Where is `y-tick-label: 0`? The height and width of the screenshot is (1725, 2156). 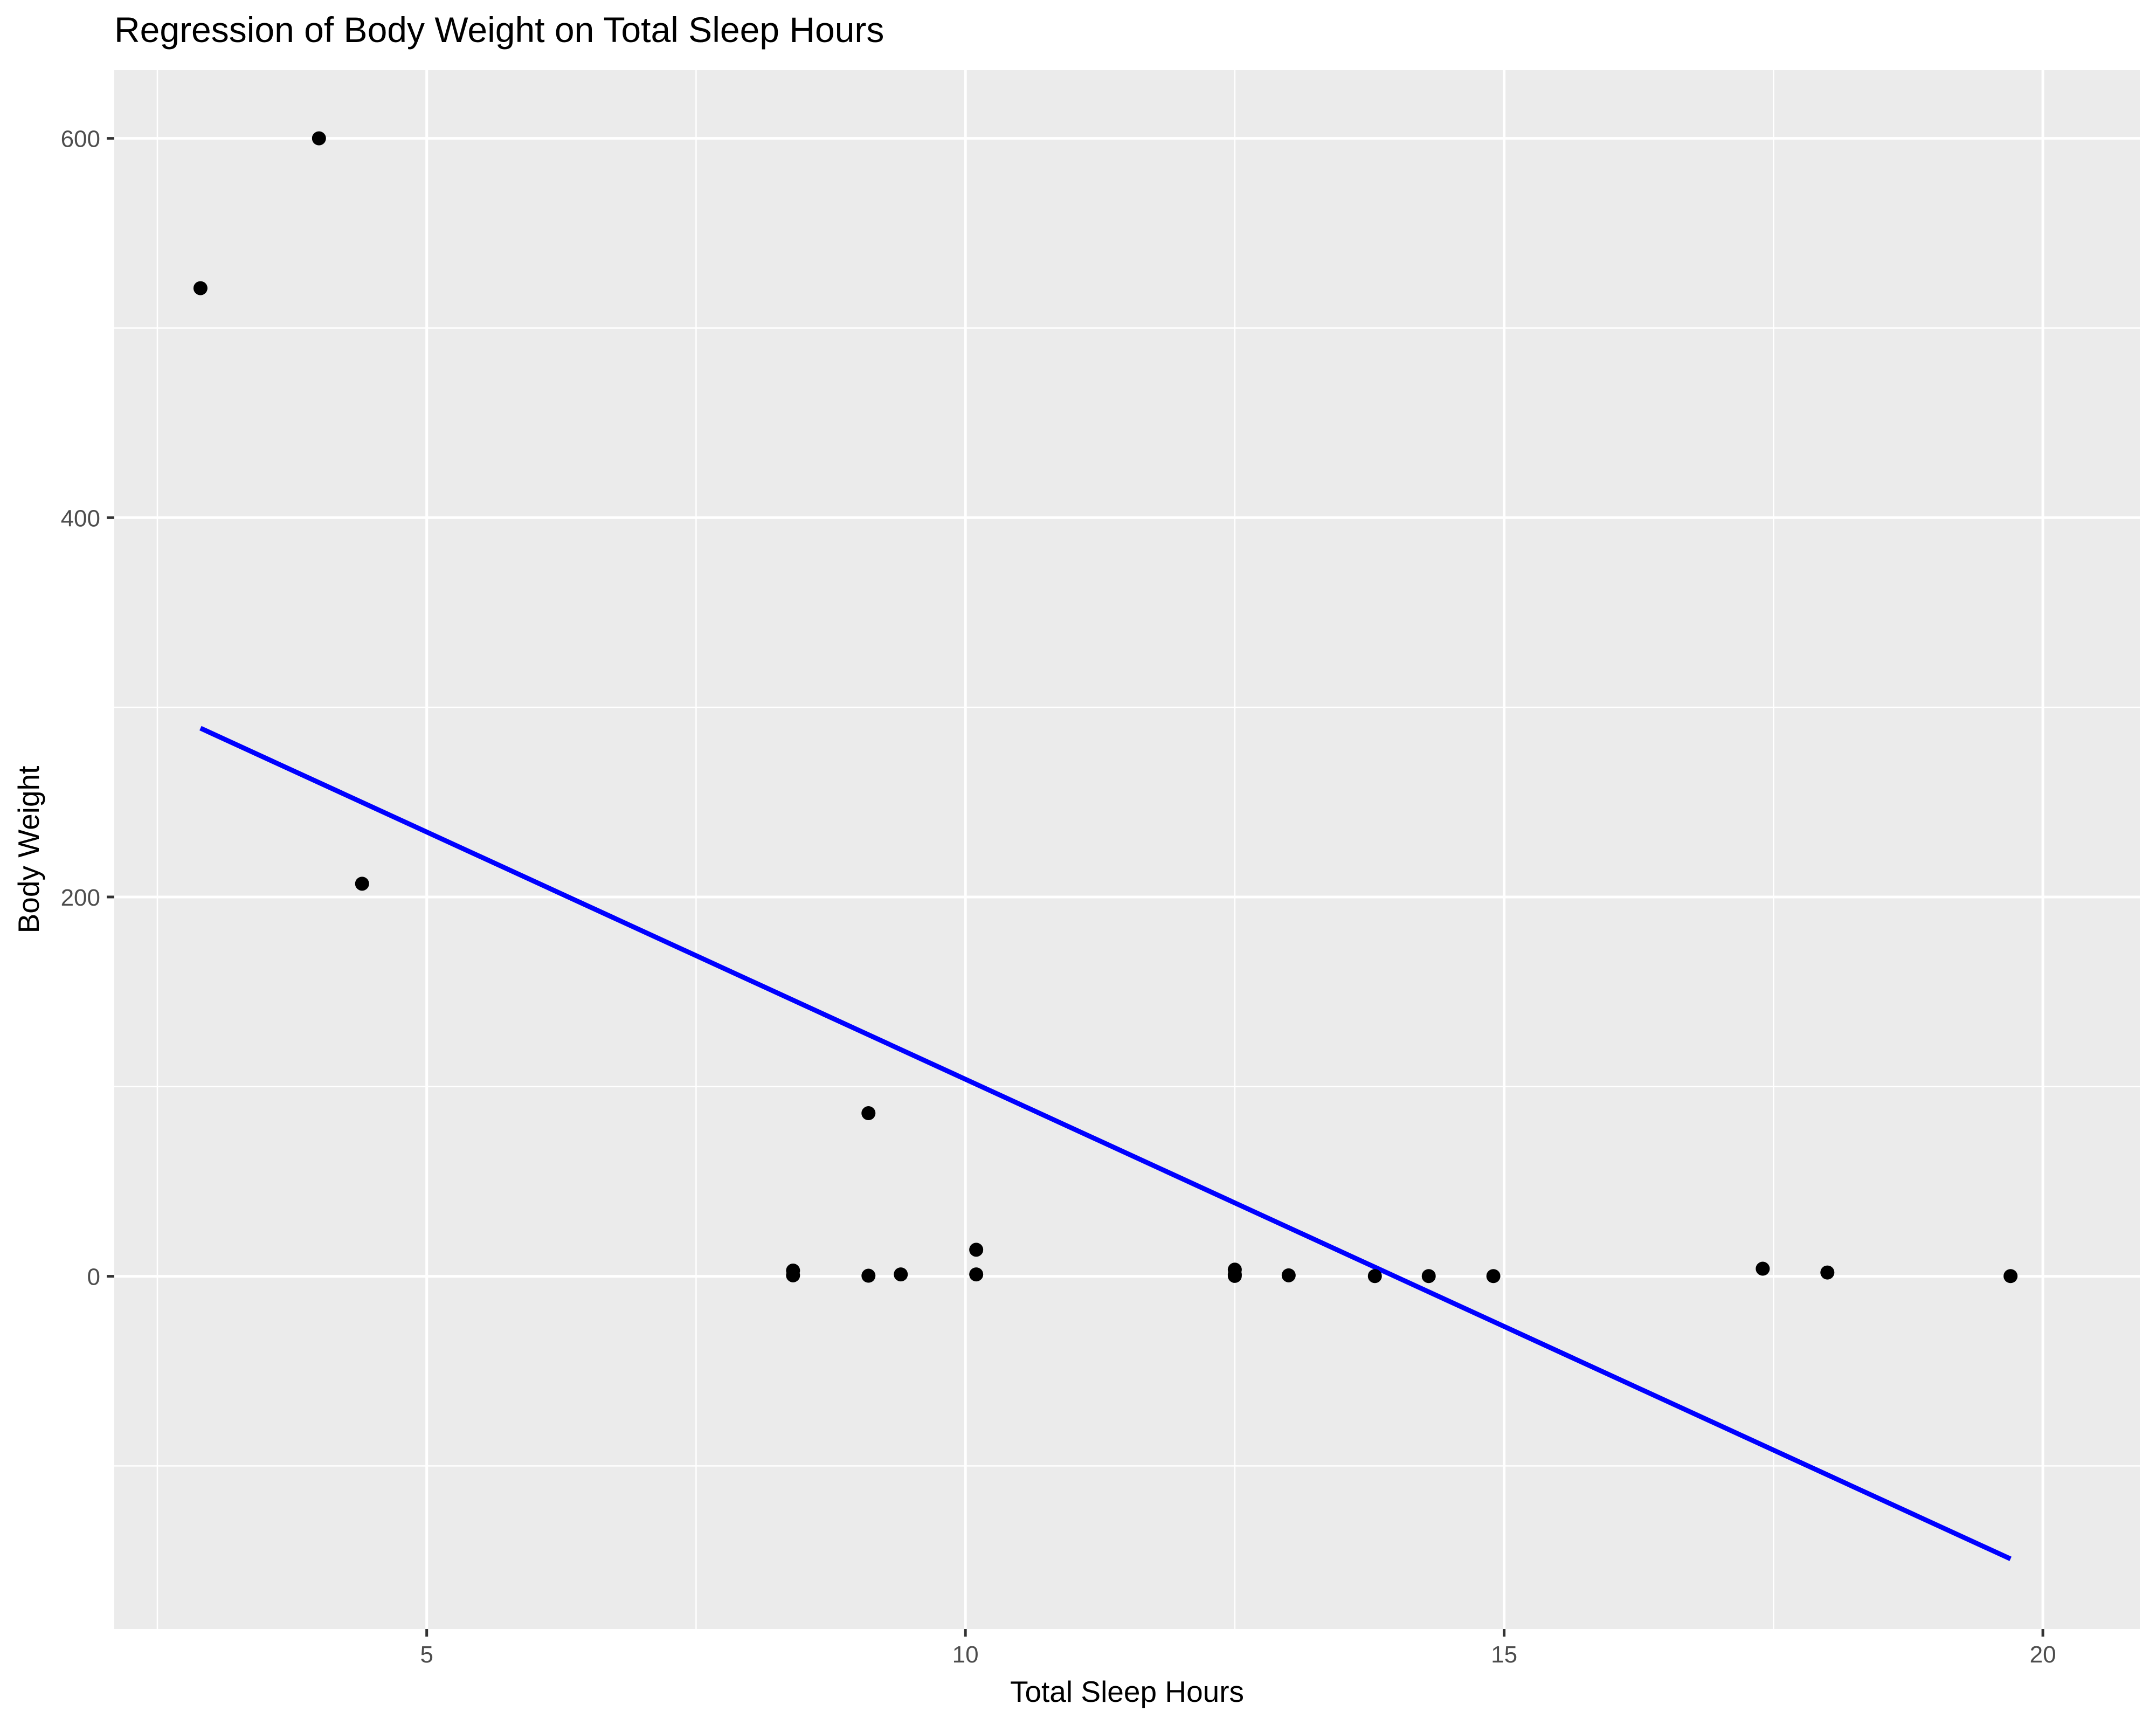
y-tick-label: 0 is located at coordinates (93, 1277).